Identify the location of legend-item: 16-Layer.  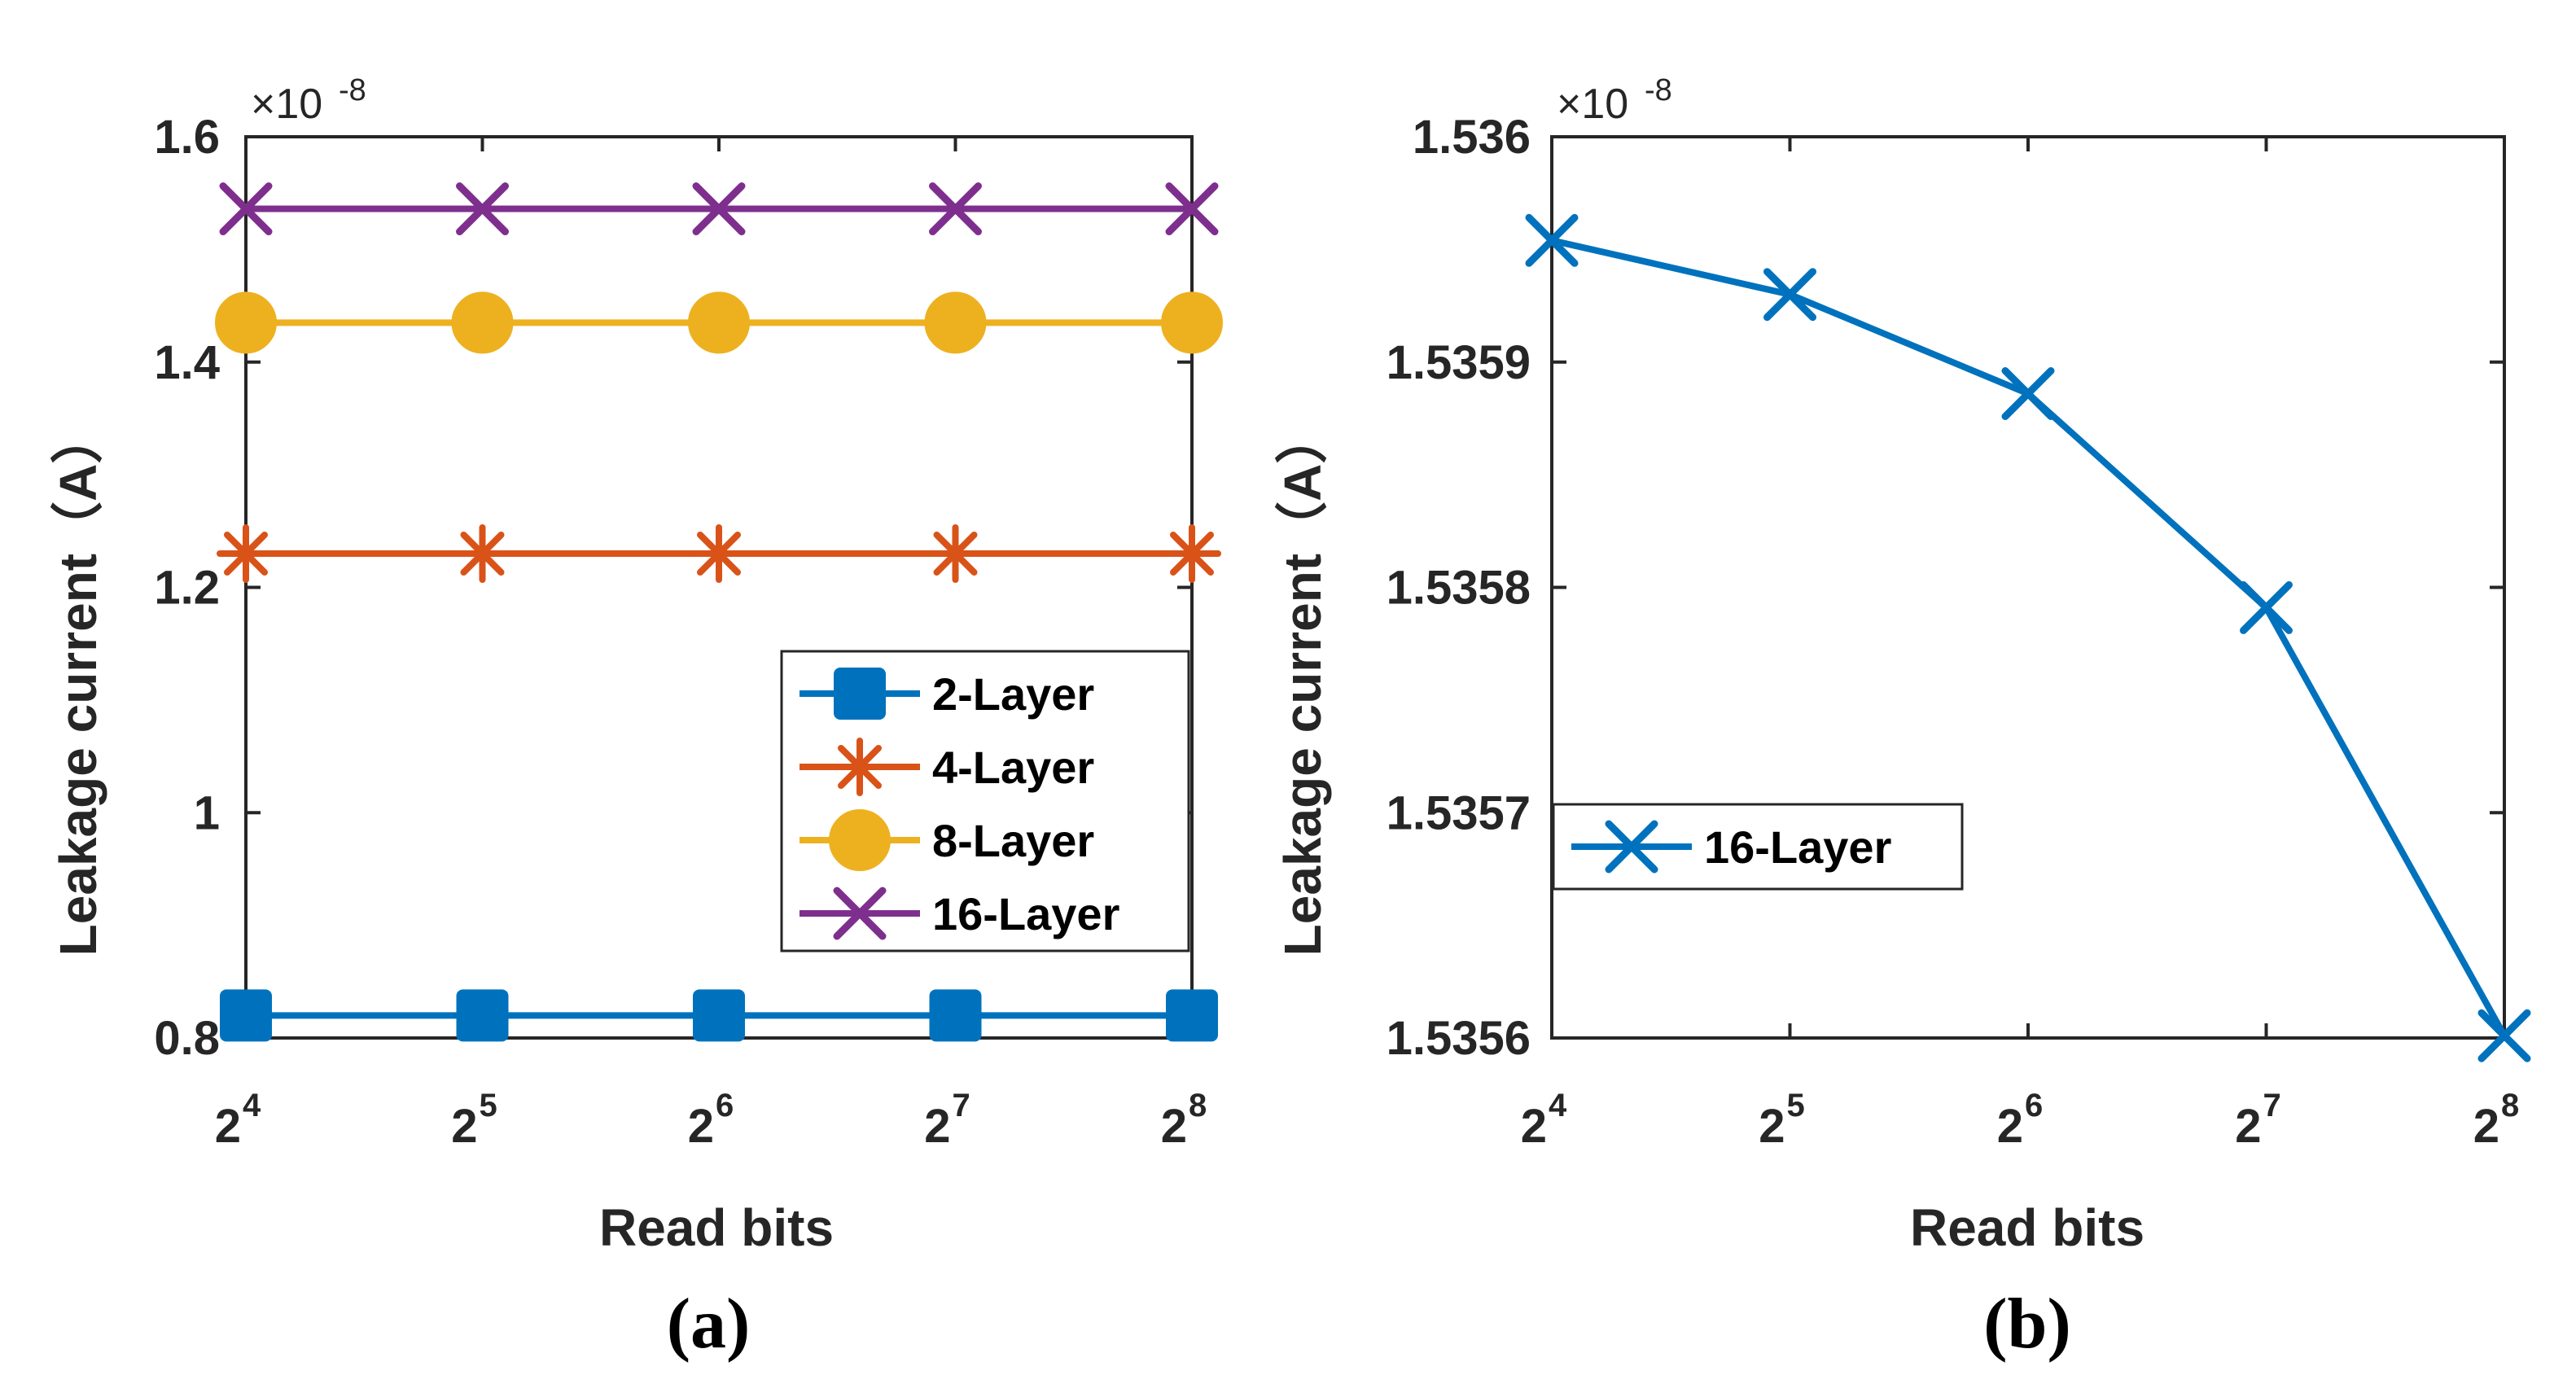
(959, 913).